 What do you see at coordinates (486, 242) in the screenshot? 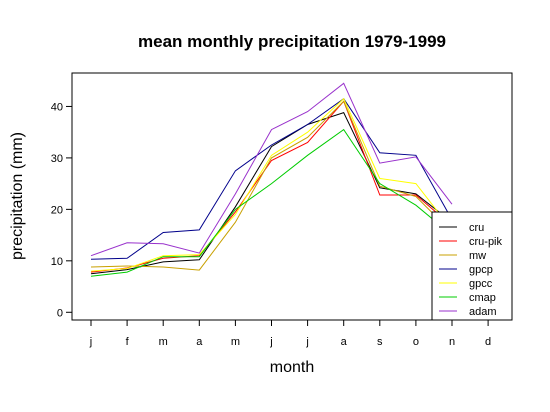
I see `legend-label-cru-pik: cru-pik` at bounding box center [486, 242].